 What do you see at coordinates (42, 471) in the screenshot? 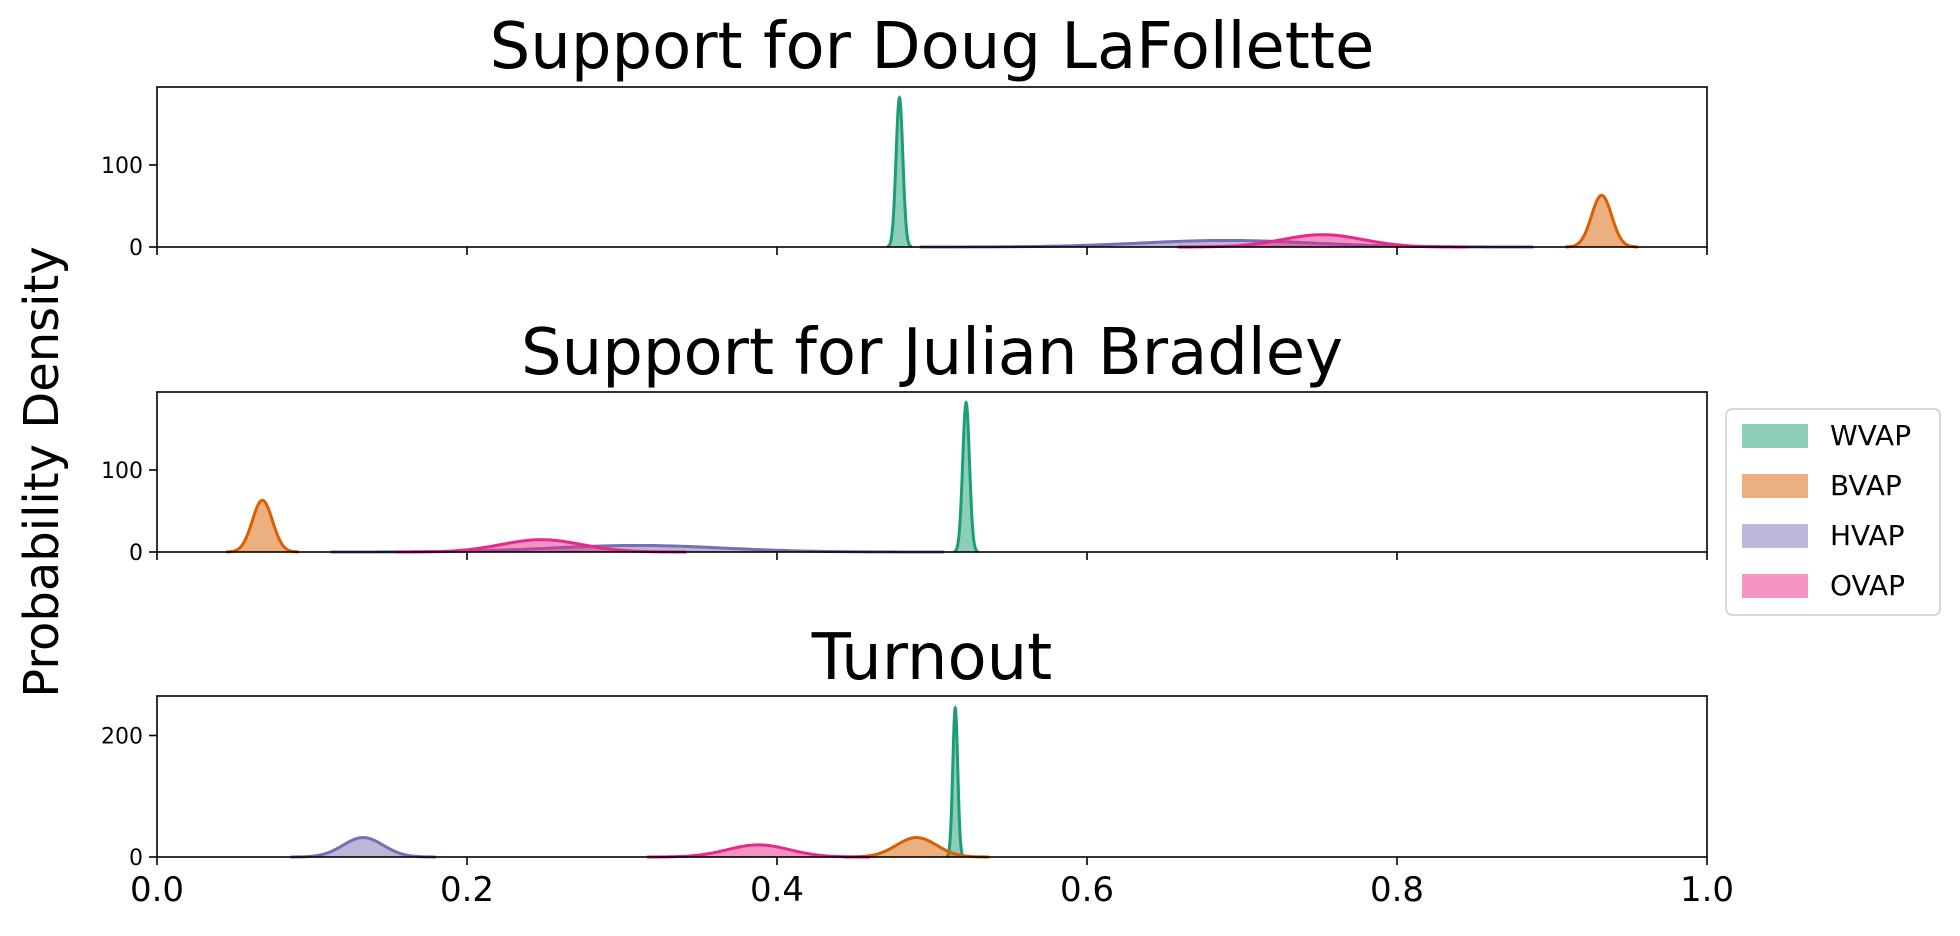
I see `y-axis-label: Probability Density` at bounding box center [42, 471].